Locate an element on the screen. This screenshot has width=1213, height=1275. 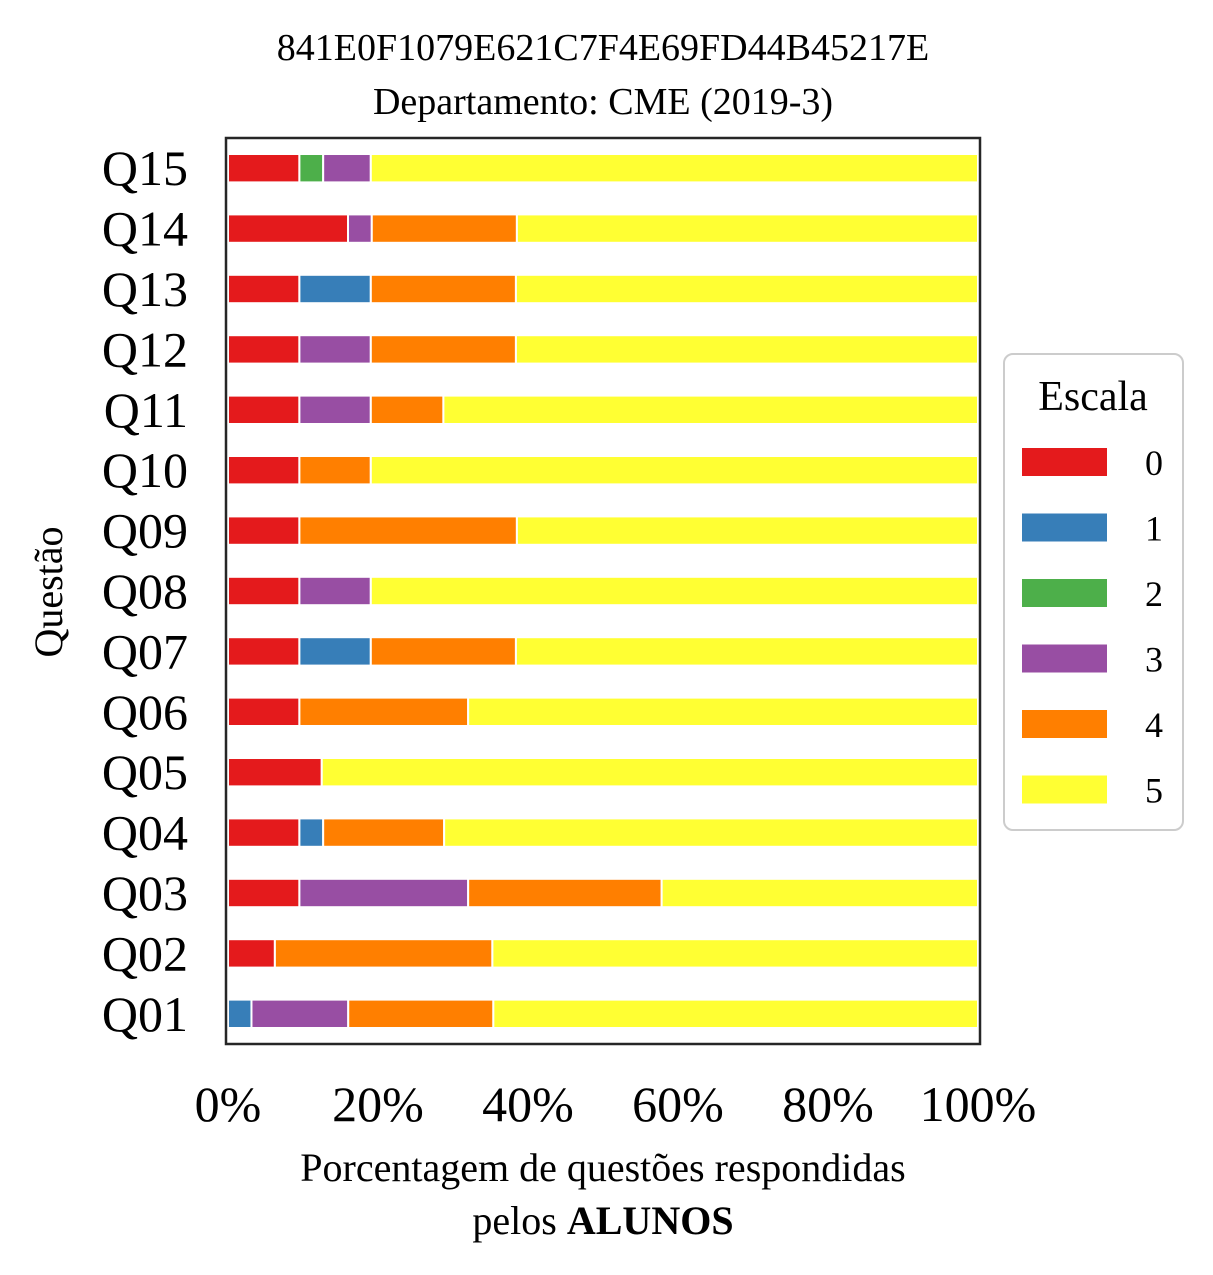
legend-label-3: 3 is located at coordinates (1154, 660).